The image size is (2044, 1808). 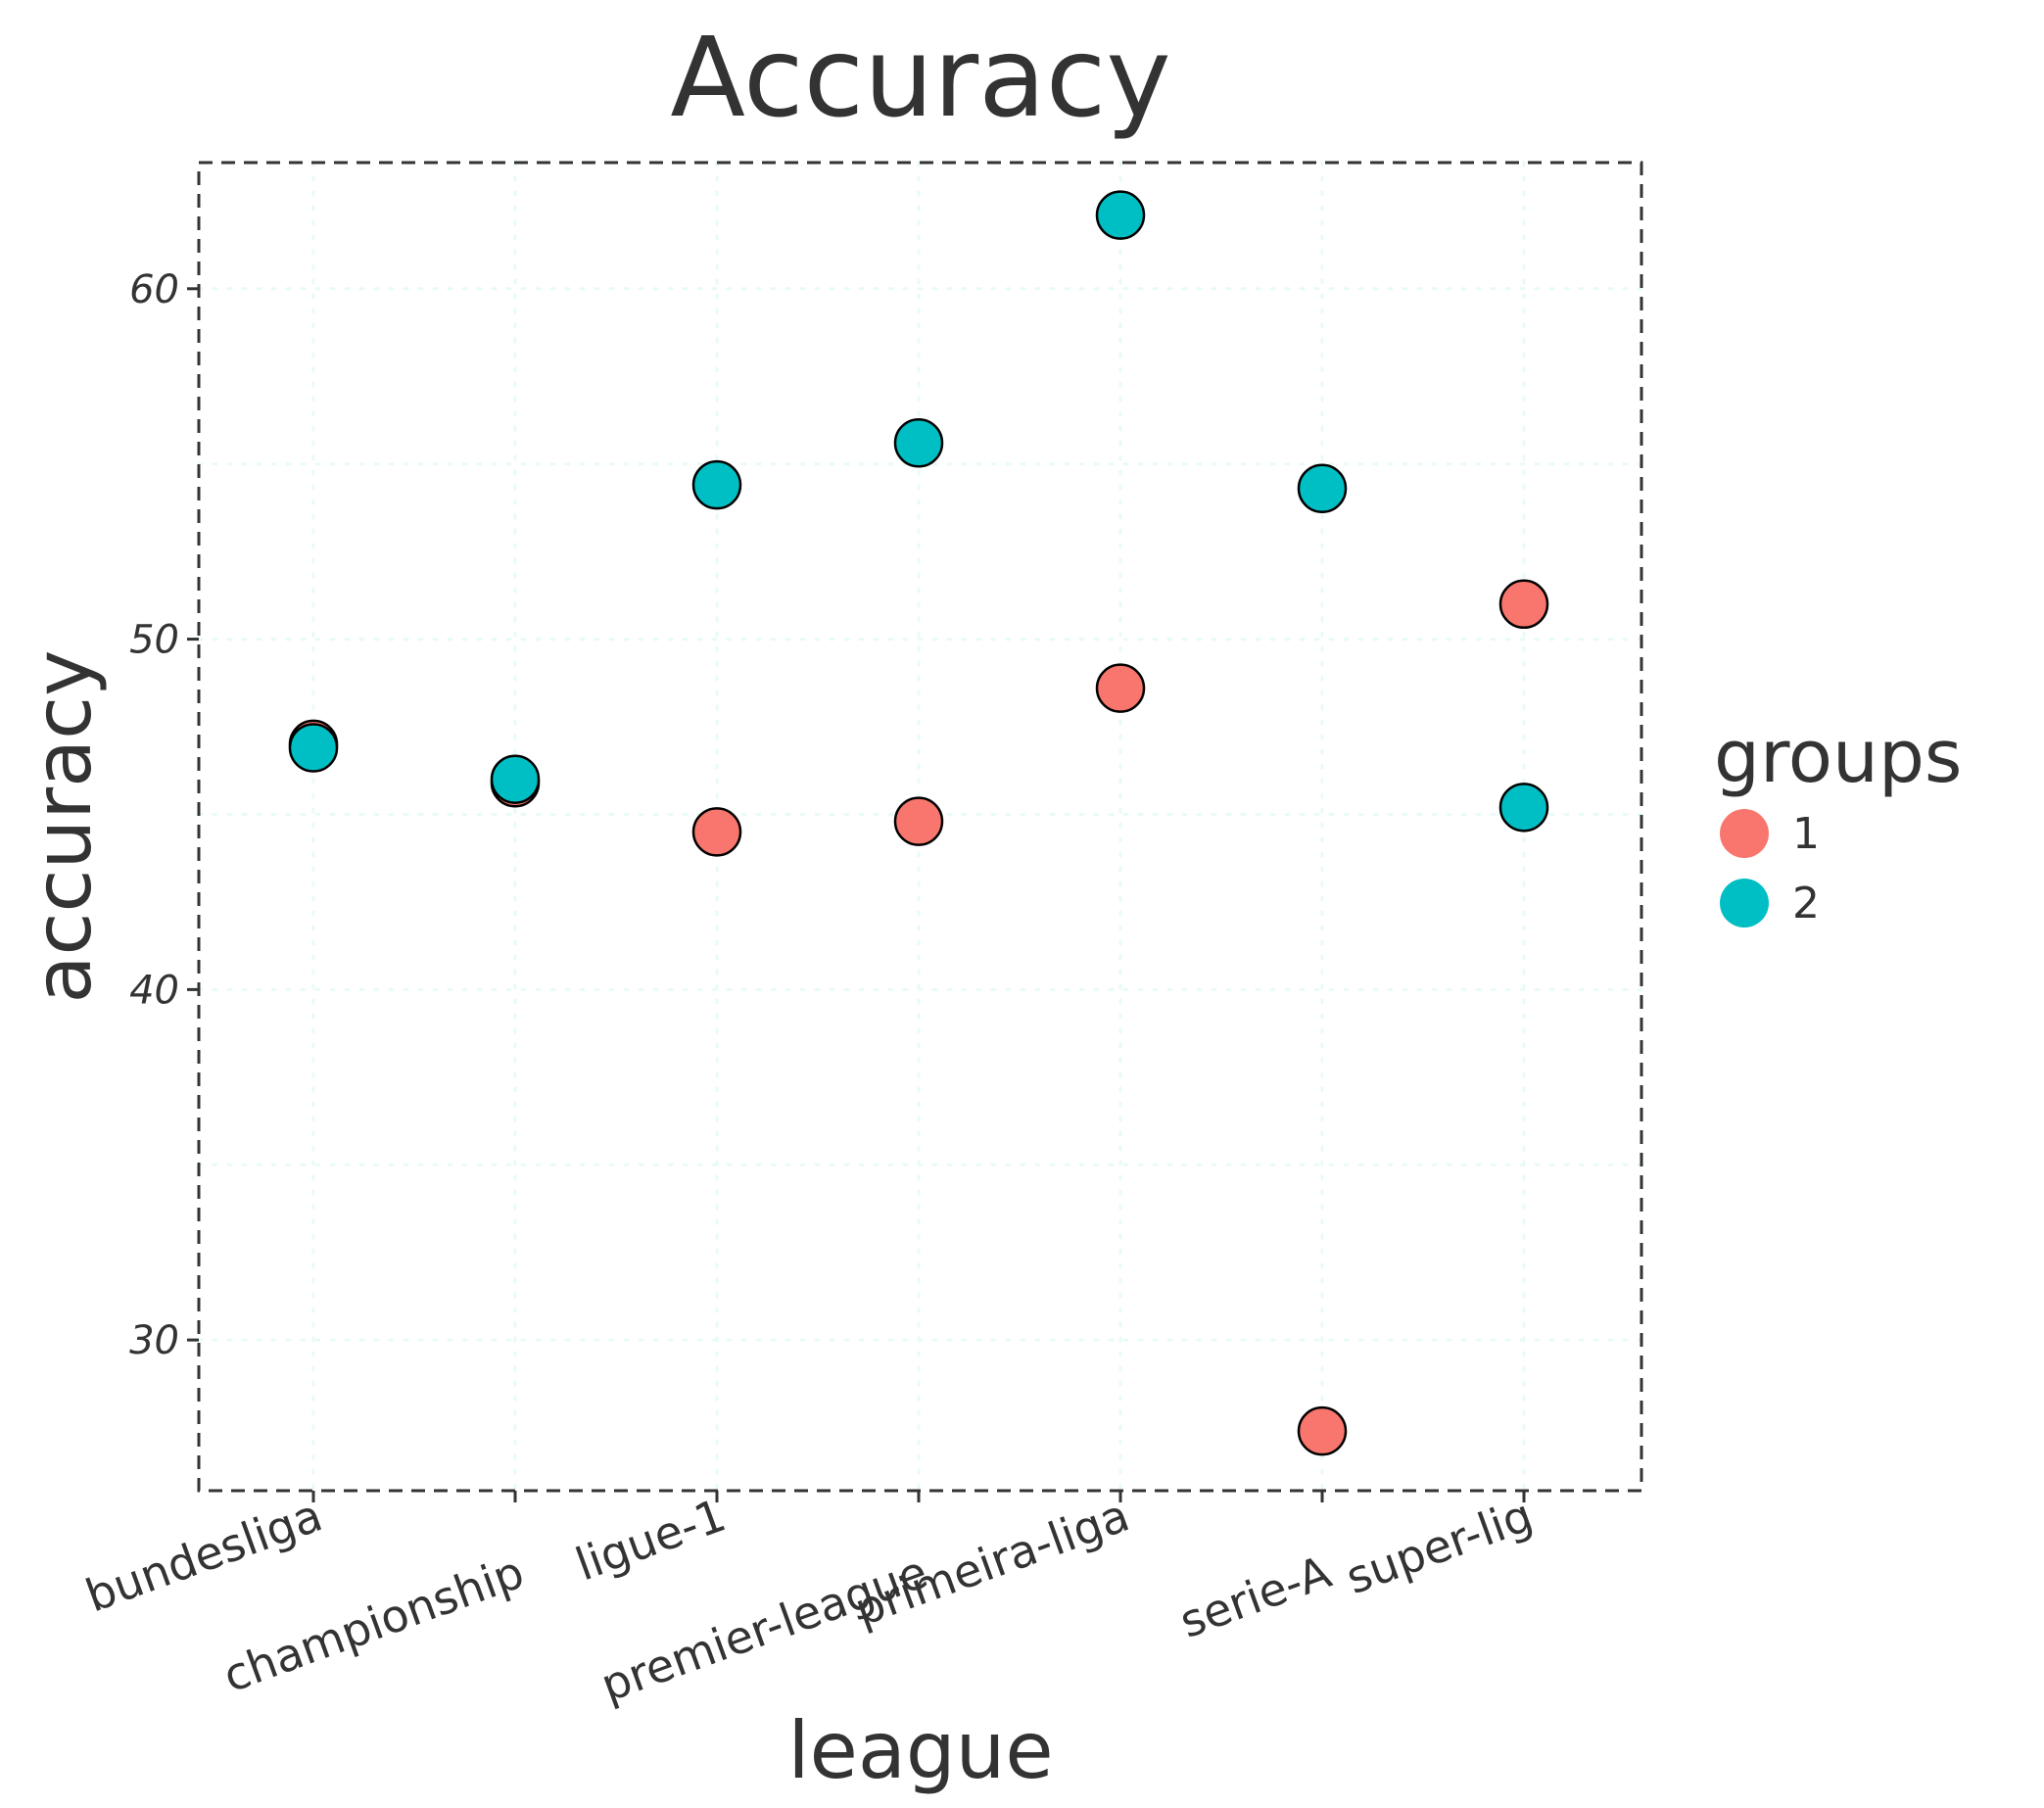 I want to click on point-group-2-championship, so click(x=515, y=779).